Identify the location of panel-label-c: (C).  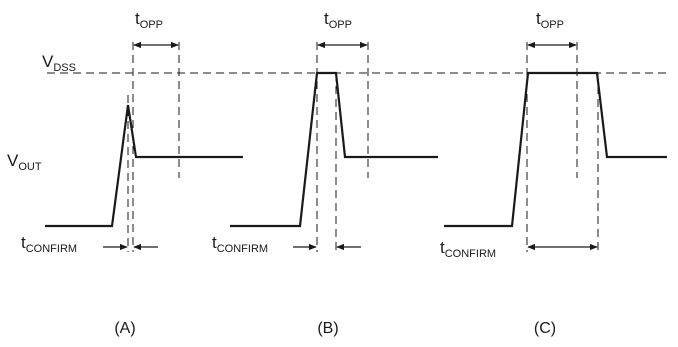
(545, 328).